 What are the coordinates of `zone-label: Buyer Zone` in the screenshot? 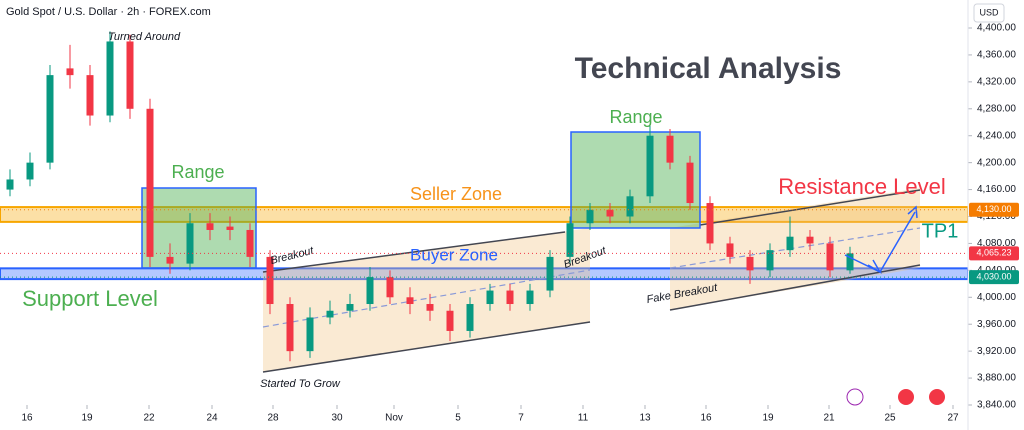 It's located at (454, 254).